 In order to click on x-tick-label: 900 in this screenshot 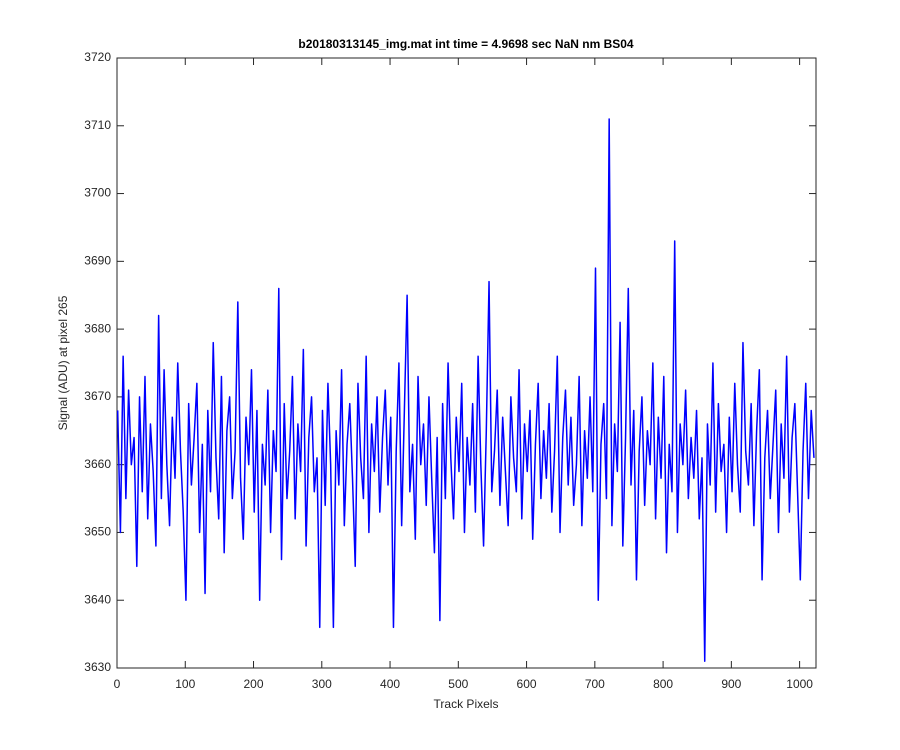, I will do `click(731, 684)`.